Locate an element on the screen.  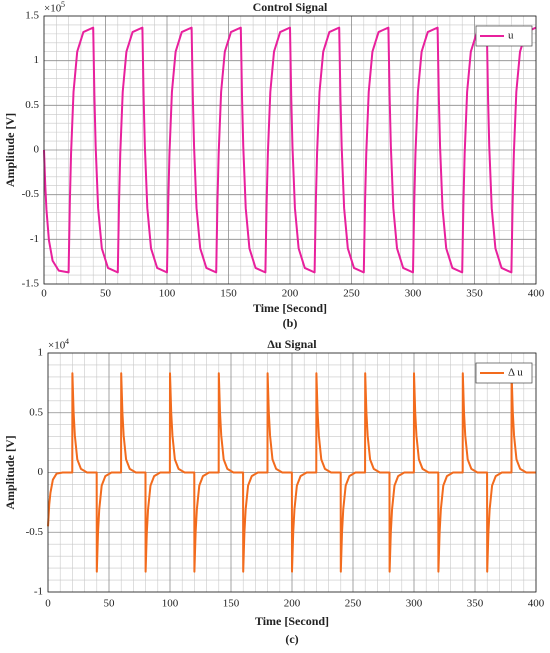
y-multiplier-exp: 4 is located at coordinates (67, 341).